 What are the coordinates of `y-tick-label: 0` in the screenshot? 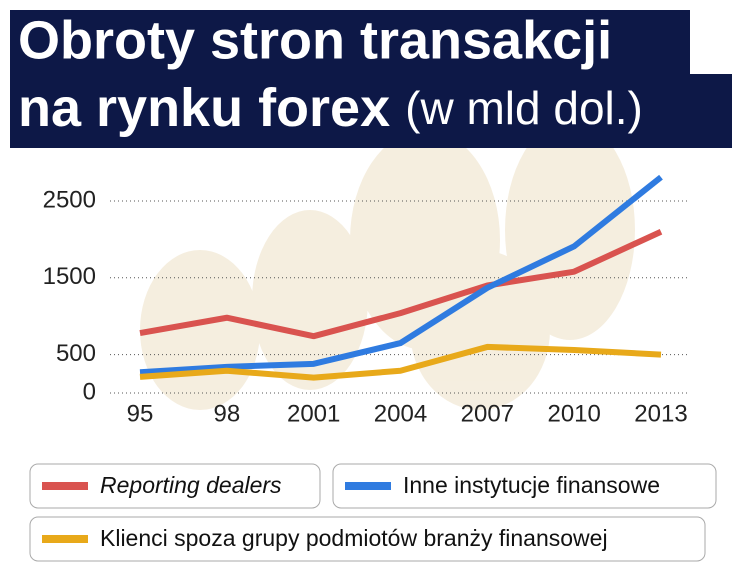 It's located at (89, 391).